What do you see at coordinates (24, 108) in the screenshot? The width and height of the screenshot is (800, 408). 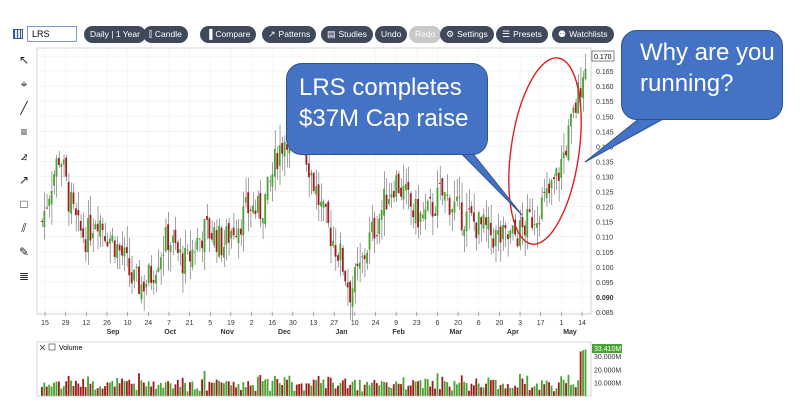 I see `line-icon: ╱` at bounding box center [24, 108].